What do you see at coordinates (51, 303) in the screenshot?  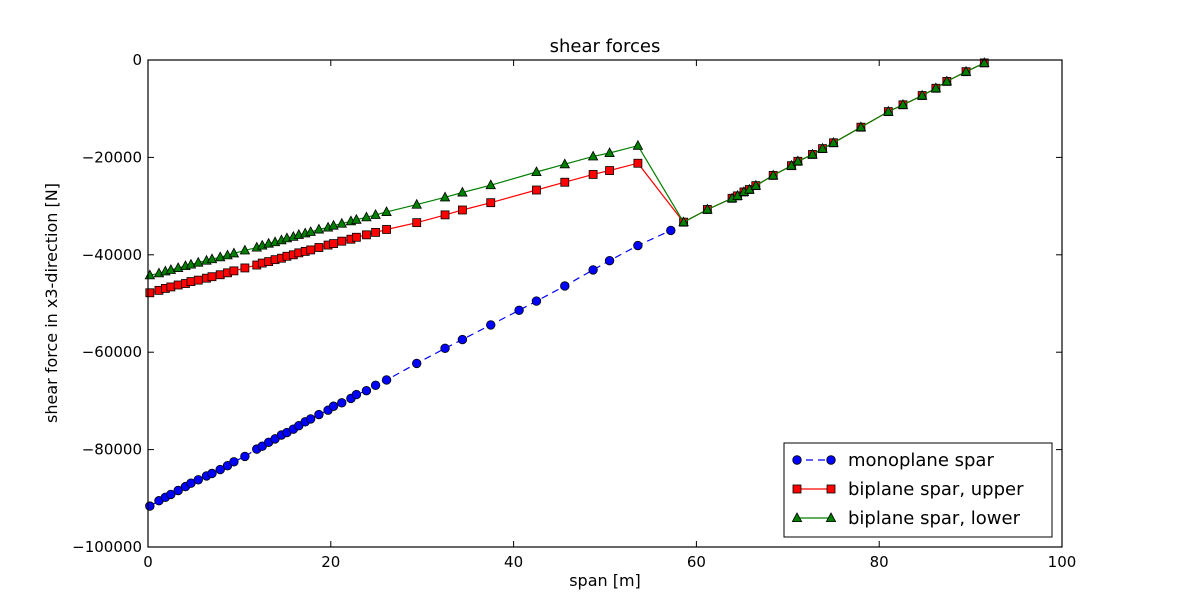 I see `y-axis-label: shear force in x3-direction [N]` at bounding box center [51, 303].